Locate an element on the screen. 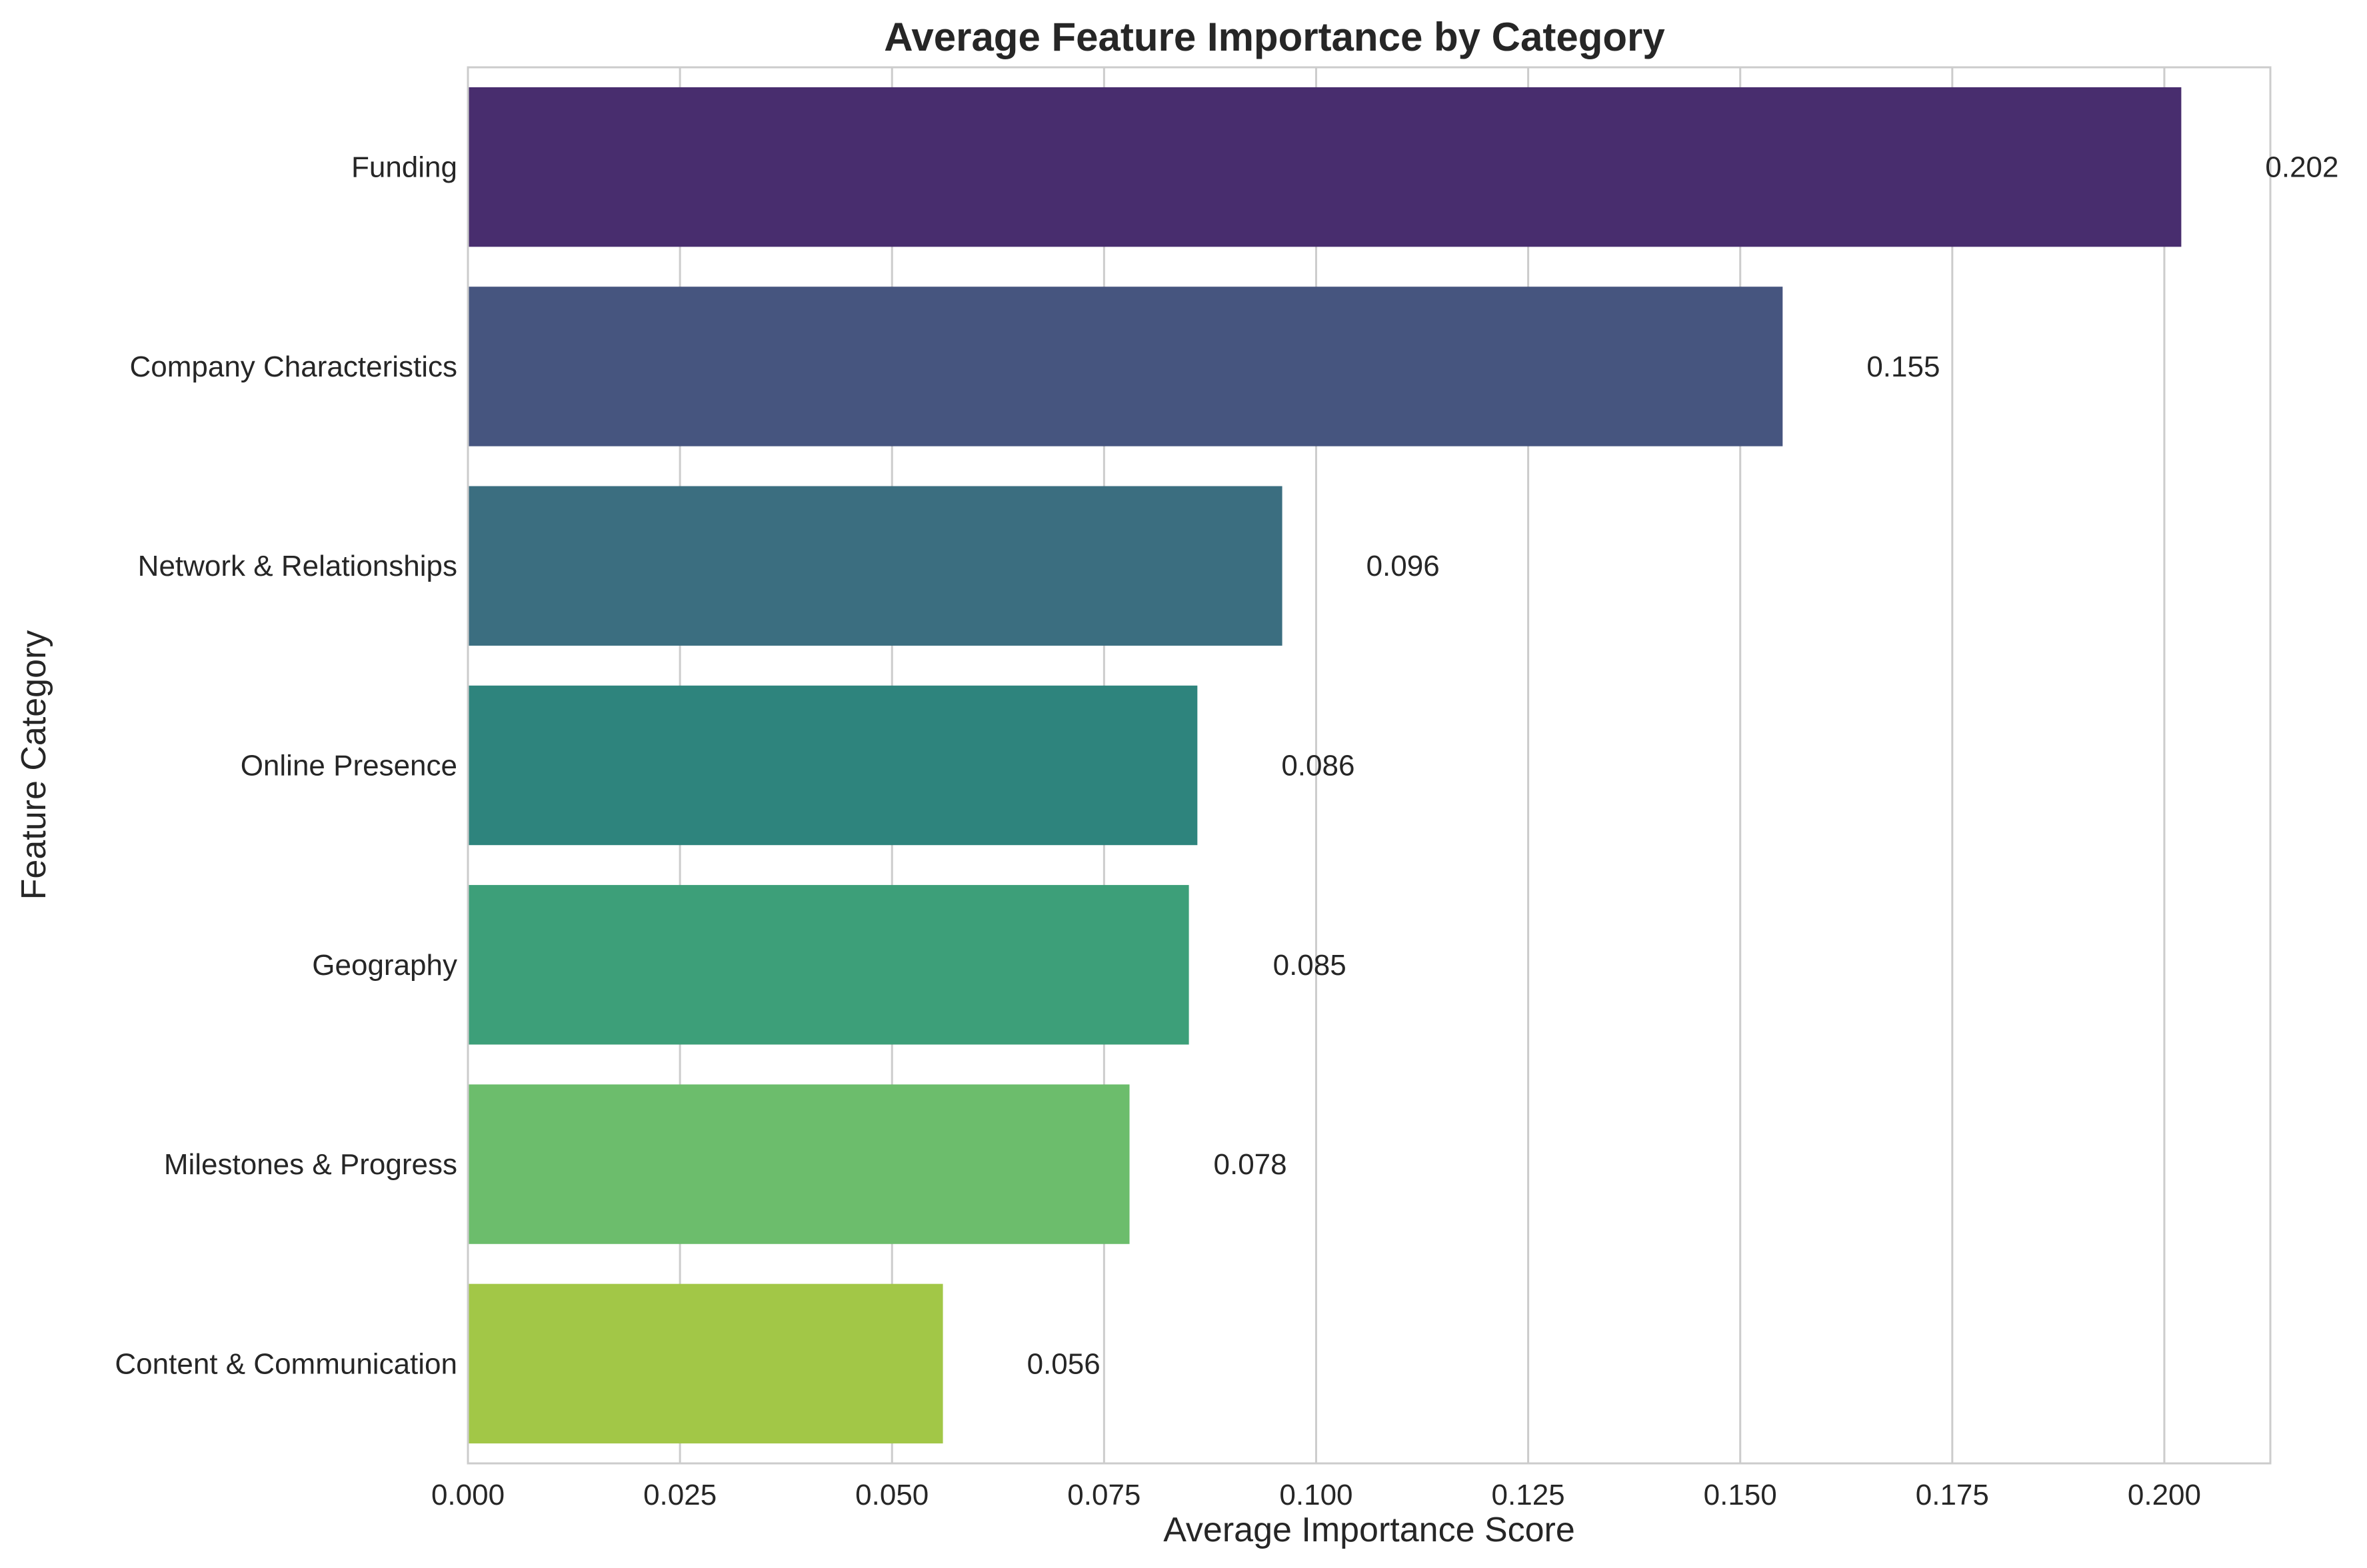 This screenshot has height=1568, width=2367. x-tick-label: 0.075 is located at coordinates (1104, 1495).